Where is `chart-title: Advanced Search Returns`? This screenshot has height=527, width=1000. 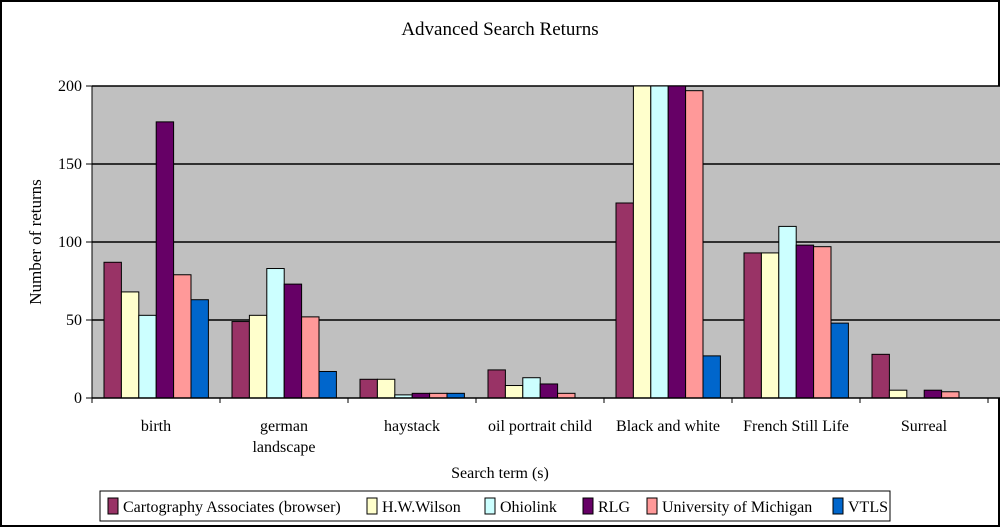
chart-title: Advanced Search Returns is located at coordinates (499, 29).